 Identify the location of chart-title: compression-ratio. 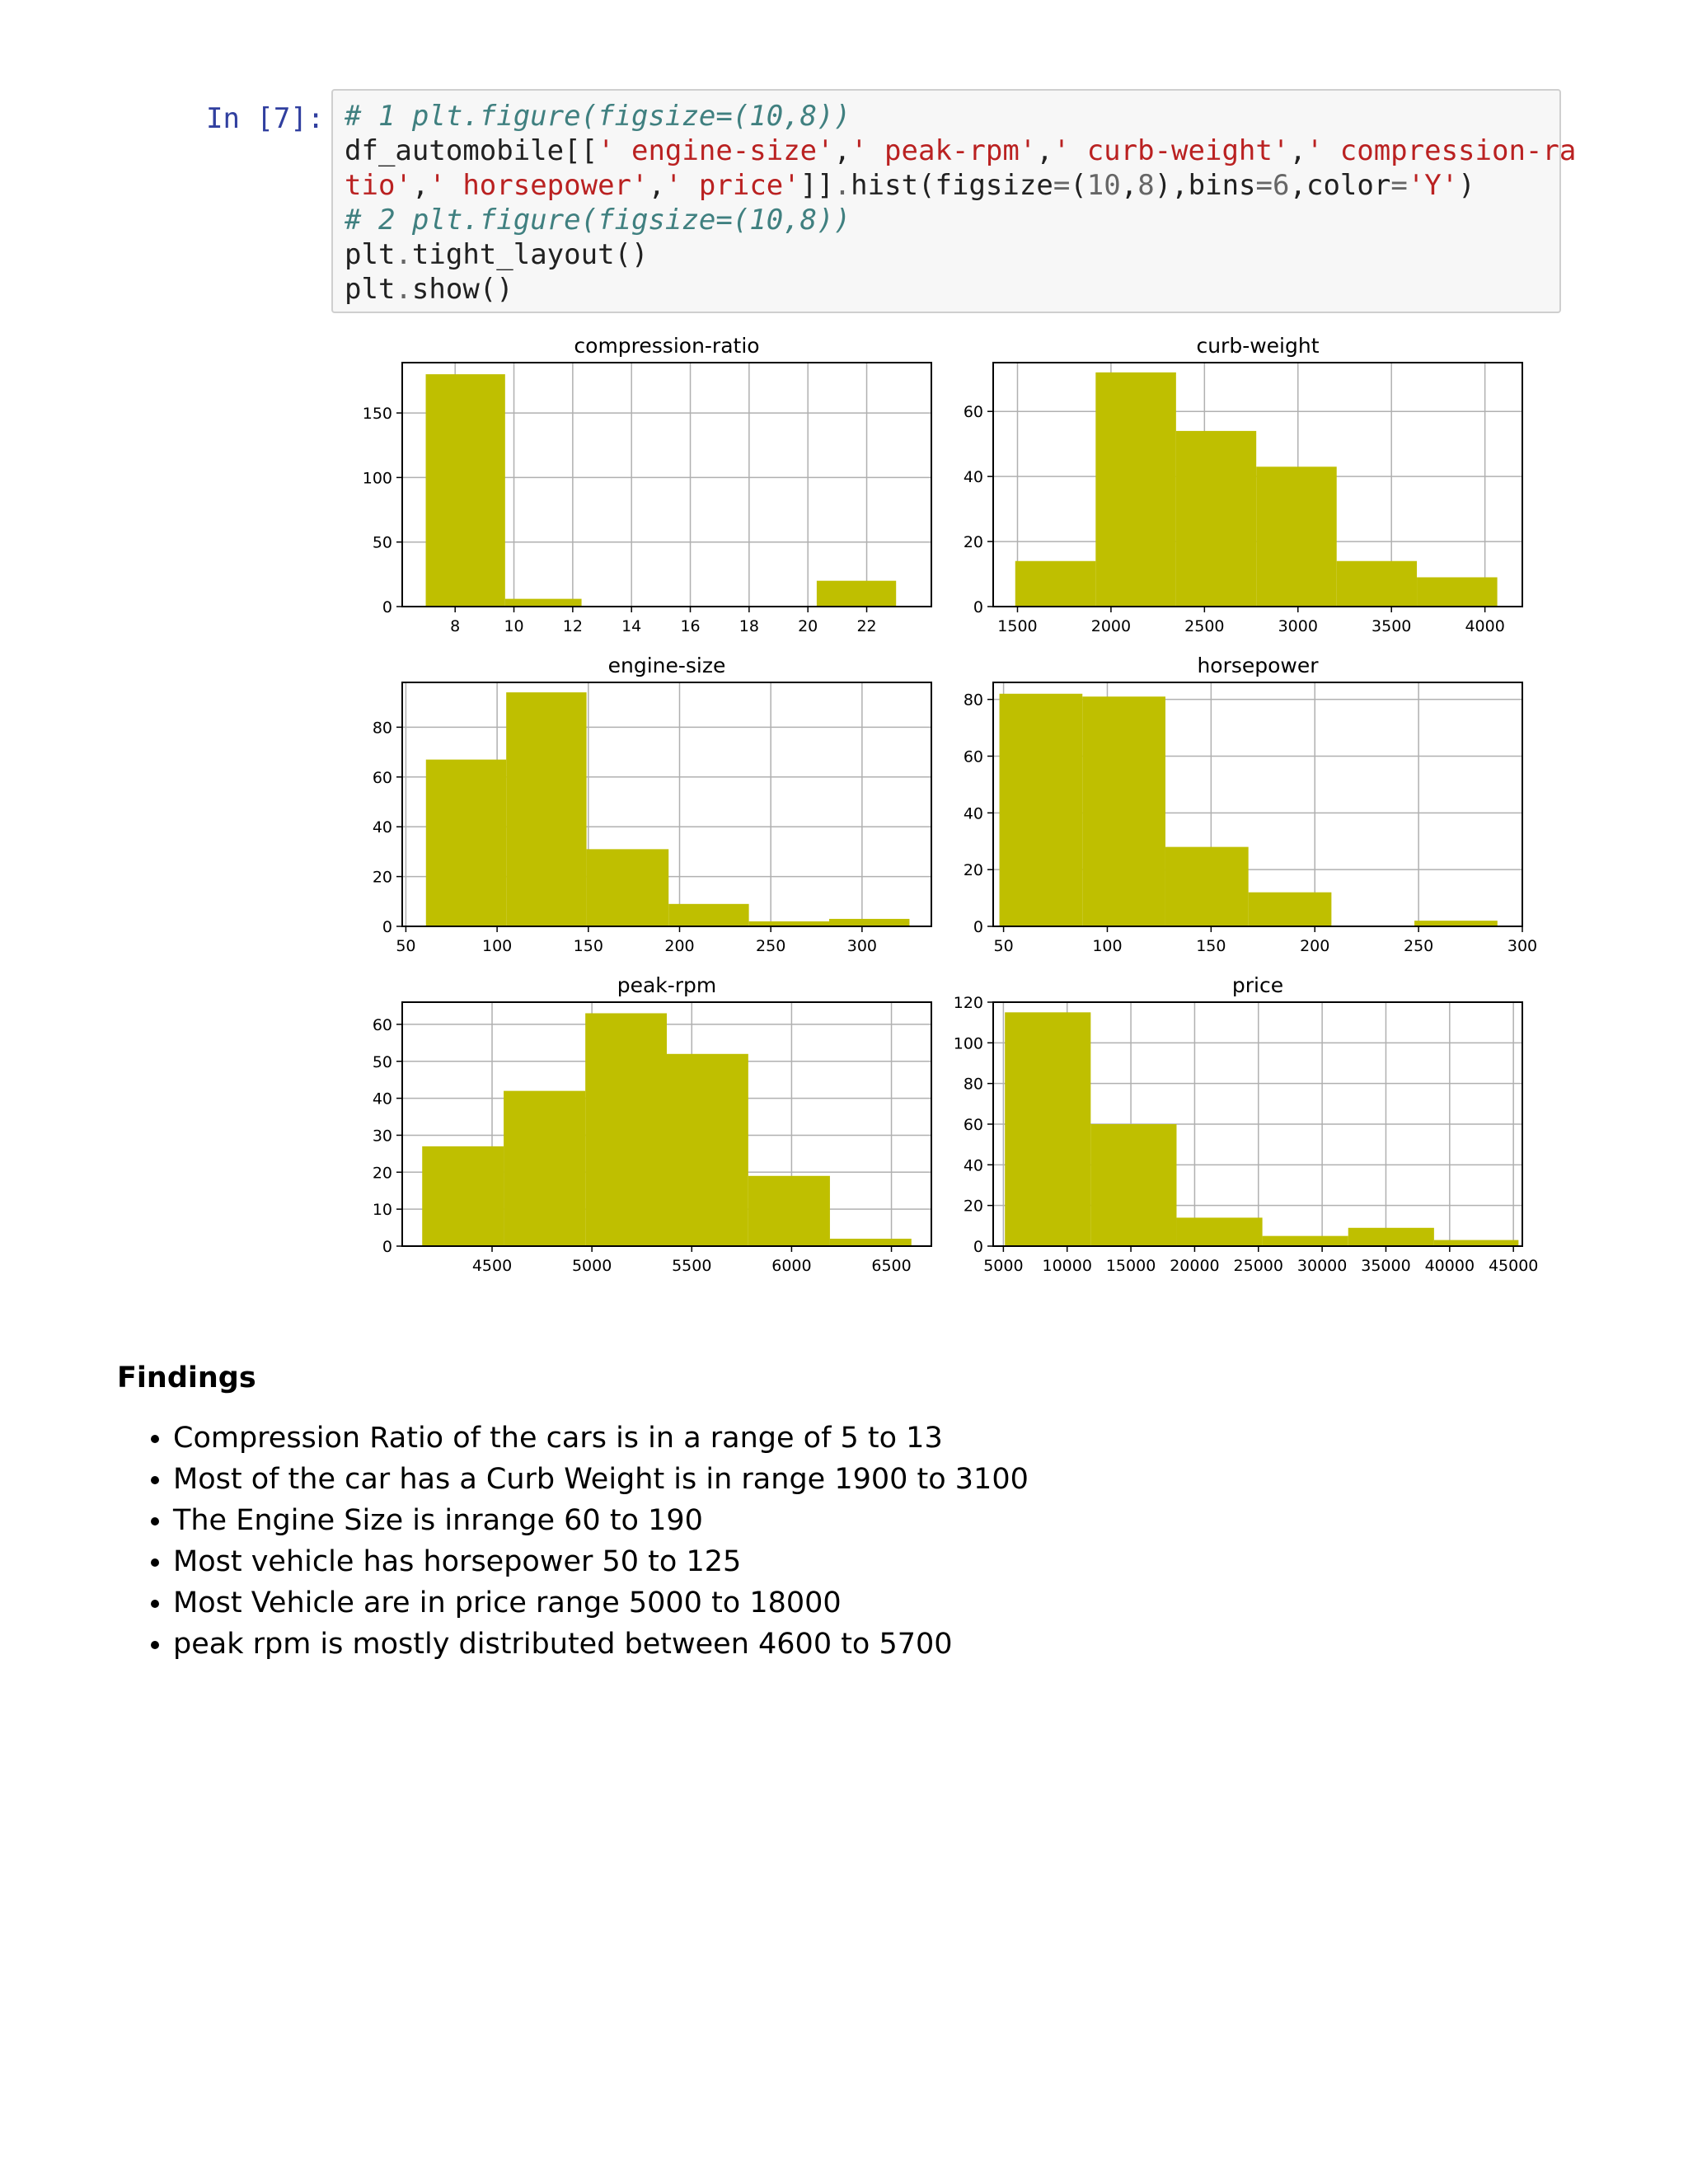
(666, 346).